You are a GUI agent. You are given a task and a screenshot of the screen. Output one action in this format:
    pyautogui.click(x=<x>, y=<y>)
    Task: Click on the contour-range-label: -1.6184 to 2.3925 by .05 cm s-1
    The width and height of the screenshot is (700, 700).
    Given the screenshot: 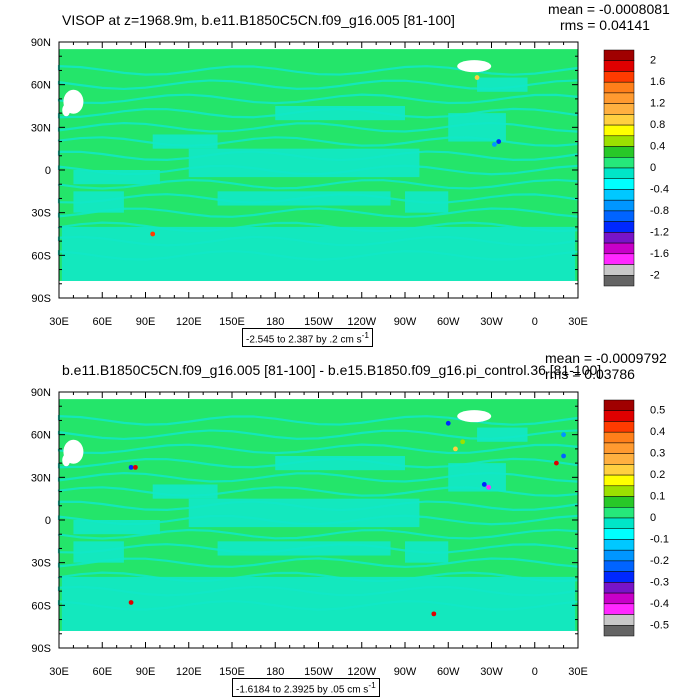 What is the action you would take?
    pyautogui.click(x=306, y=688)
    